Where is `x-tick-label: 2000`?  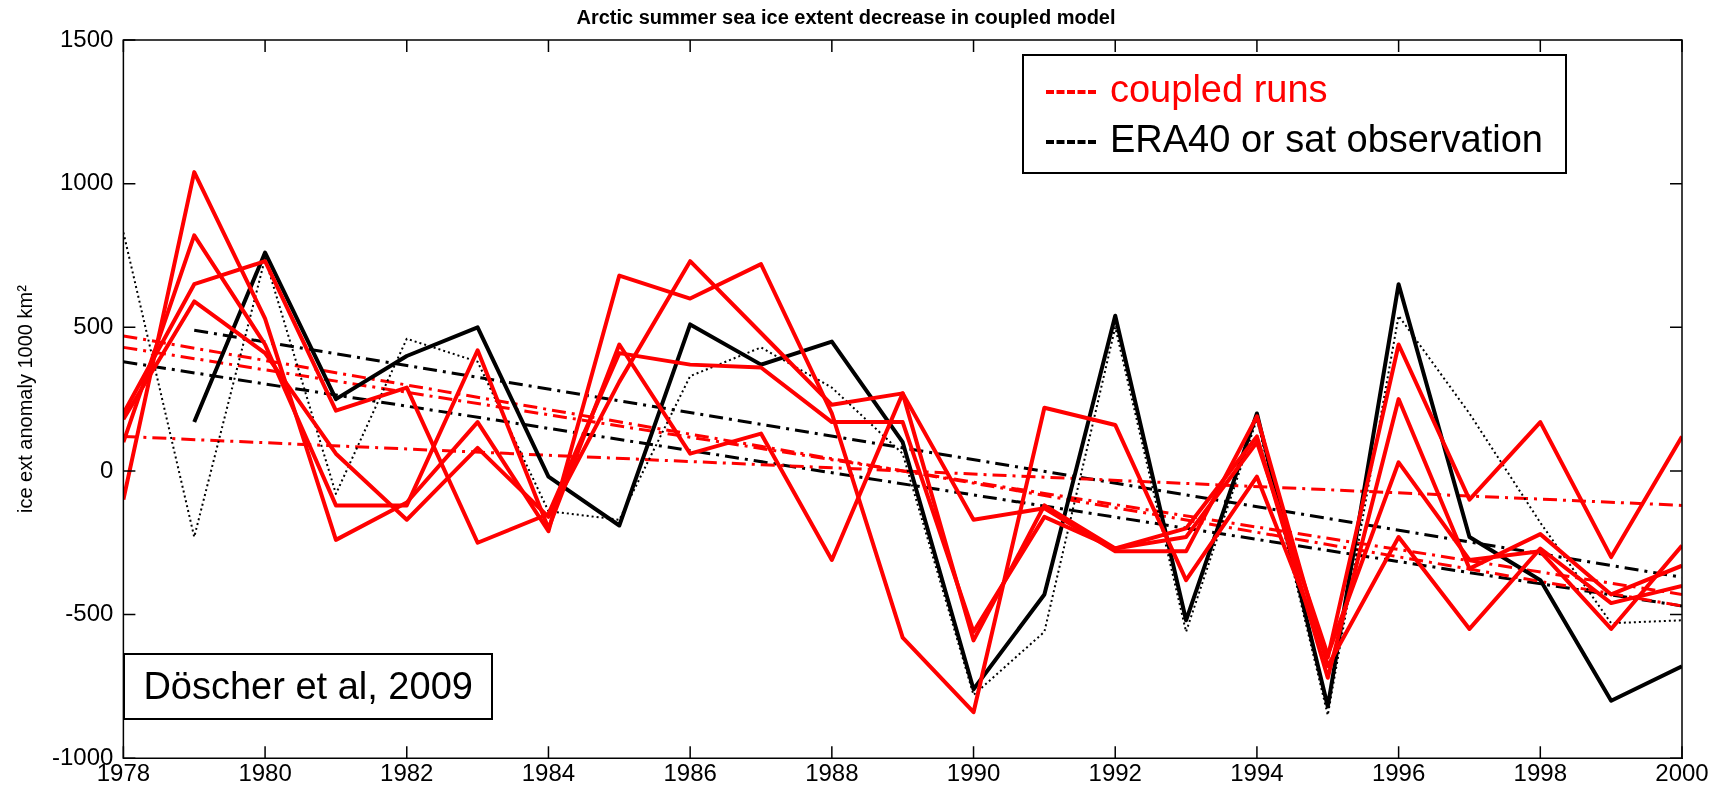
x-tick-label: 2000 is located at coordinates (1682, 773).